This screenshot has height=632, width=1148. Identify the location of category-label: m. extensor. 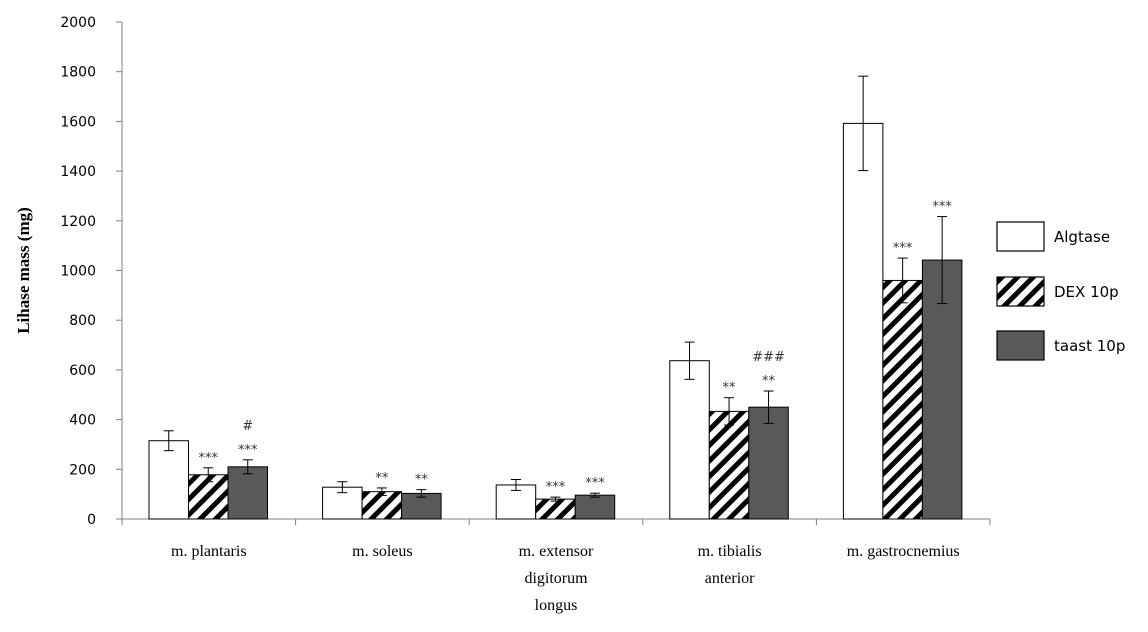
(556, 551).